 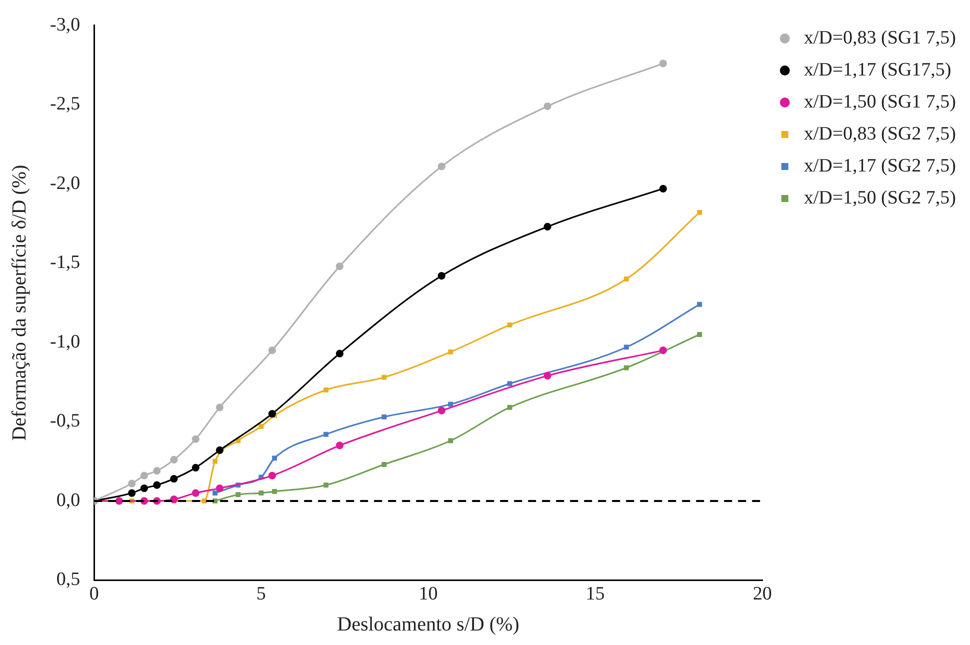 I want to click on y-tick-label: 0,0, so click(x=68, y=500).